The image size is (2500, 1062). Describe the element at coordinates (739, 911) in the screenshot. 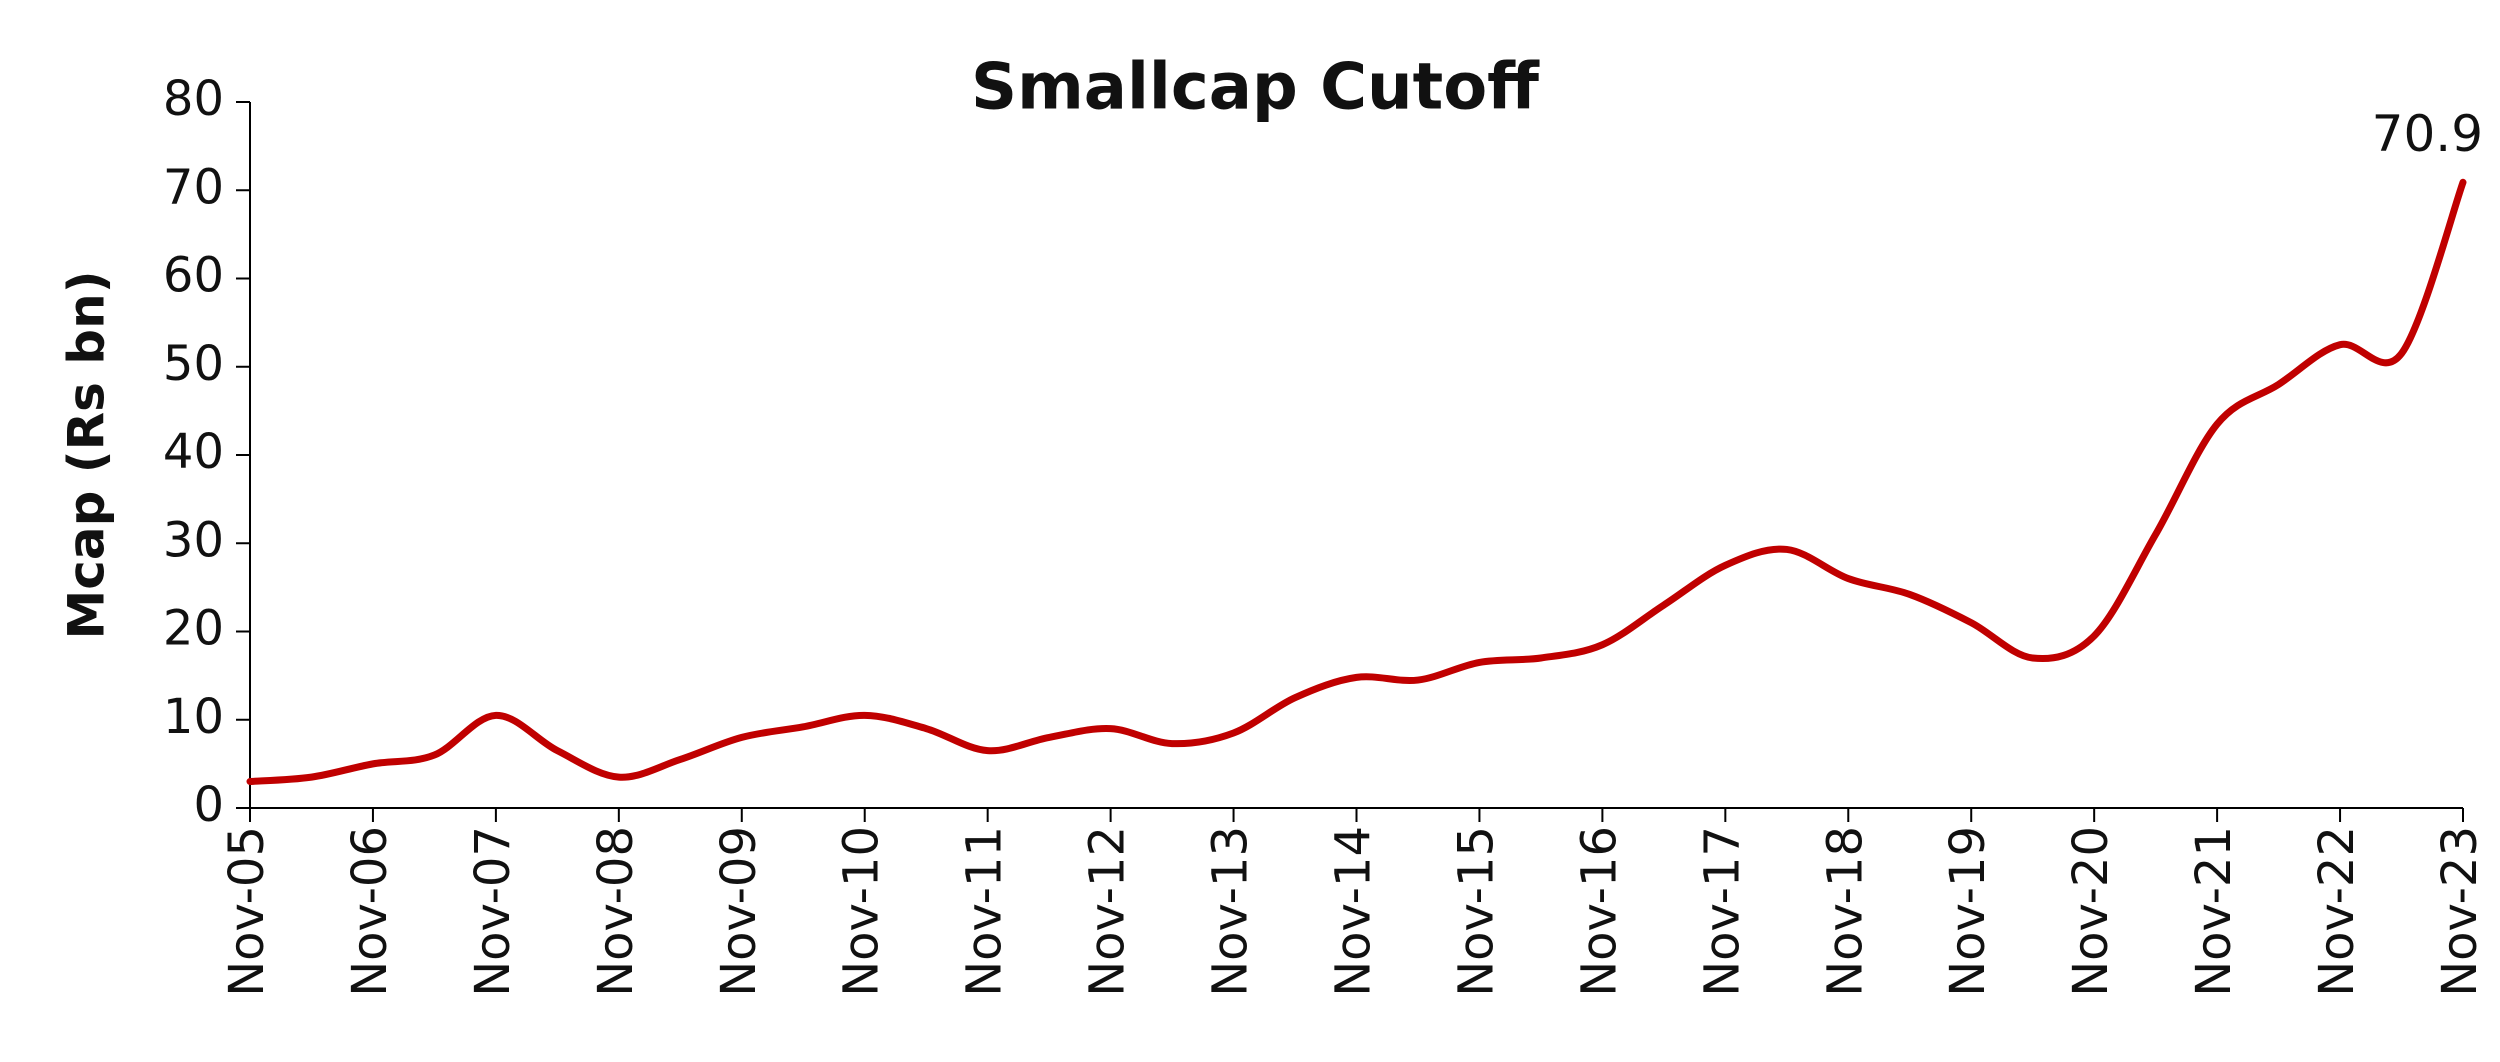

I see `x-tick-label: Nov-09` at that location.